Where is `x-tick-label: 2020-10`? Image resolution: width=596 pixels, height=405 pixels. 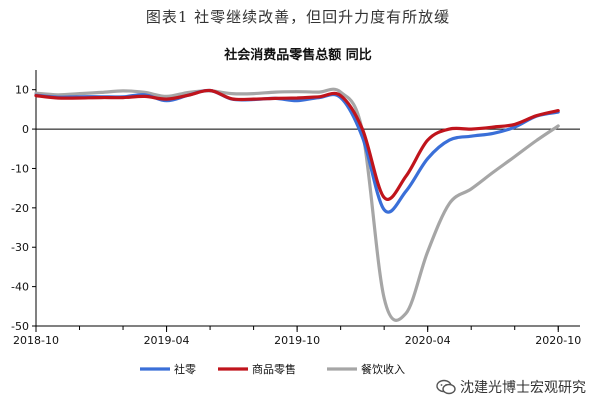
x-tick-label: 2020-10 is located at coordinates (558, 340).